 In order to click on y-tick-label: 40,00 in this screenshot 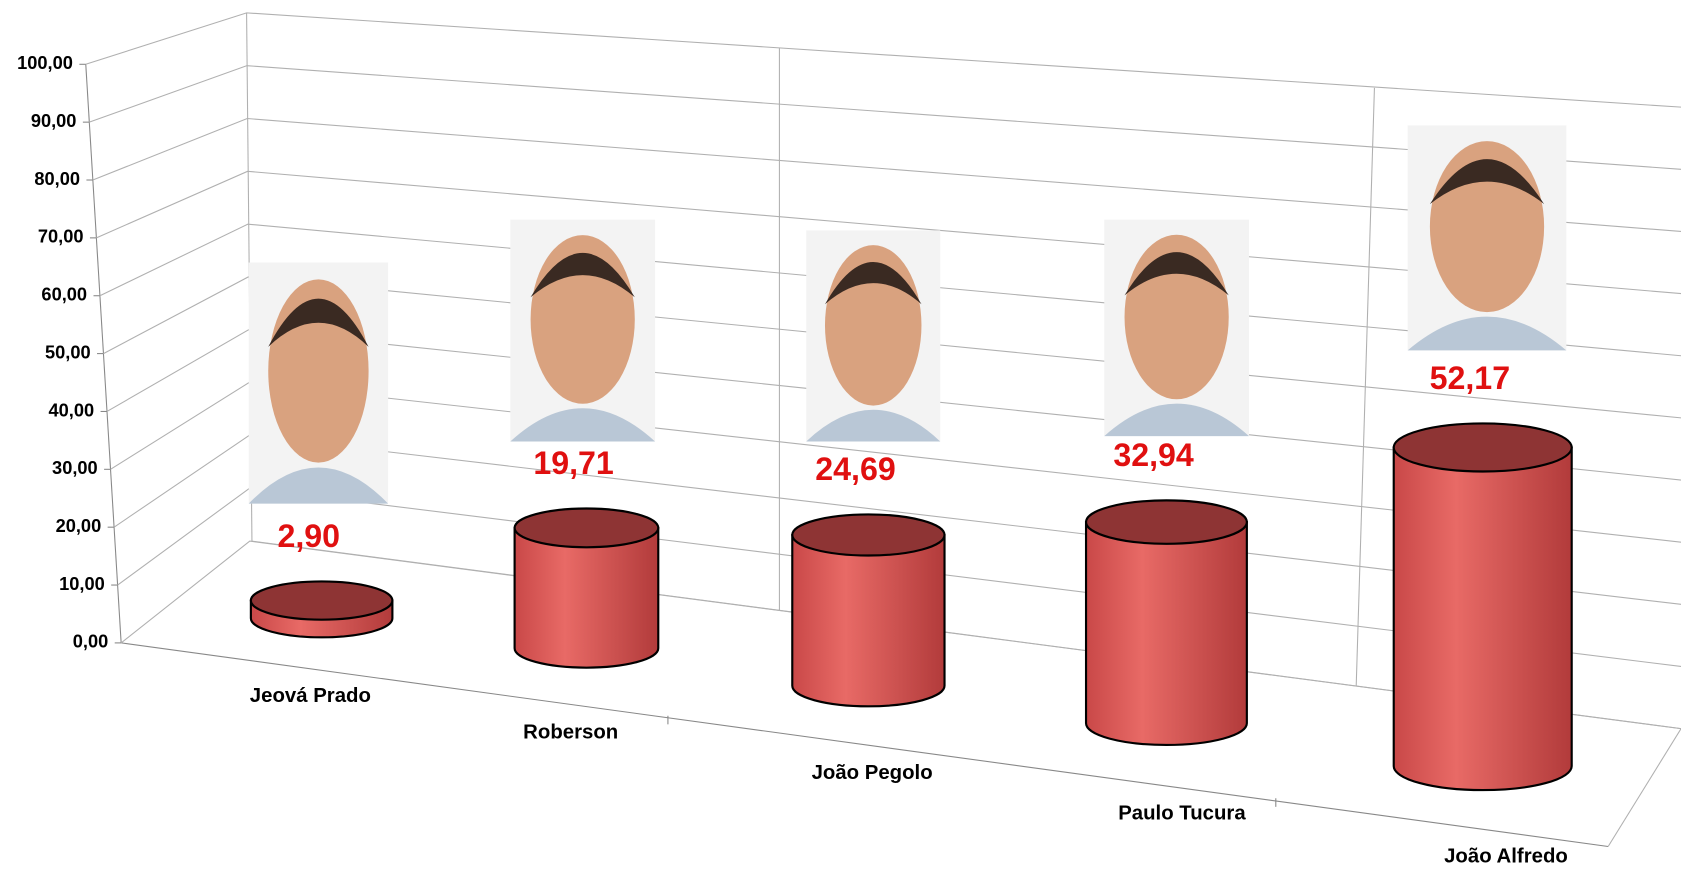, I will do `click(72, 410)`.